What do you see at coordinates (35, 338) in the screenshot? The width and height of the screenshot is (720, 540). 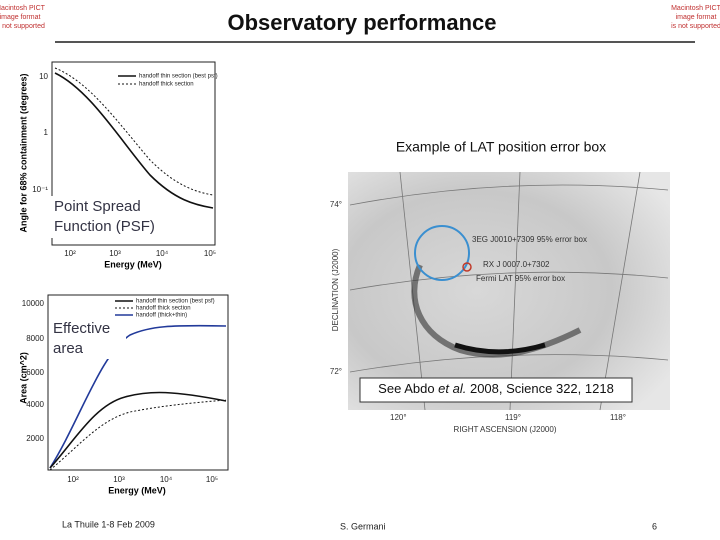 I see `y-tick-label: 8000` at bounding box center [35, 338].